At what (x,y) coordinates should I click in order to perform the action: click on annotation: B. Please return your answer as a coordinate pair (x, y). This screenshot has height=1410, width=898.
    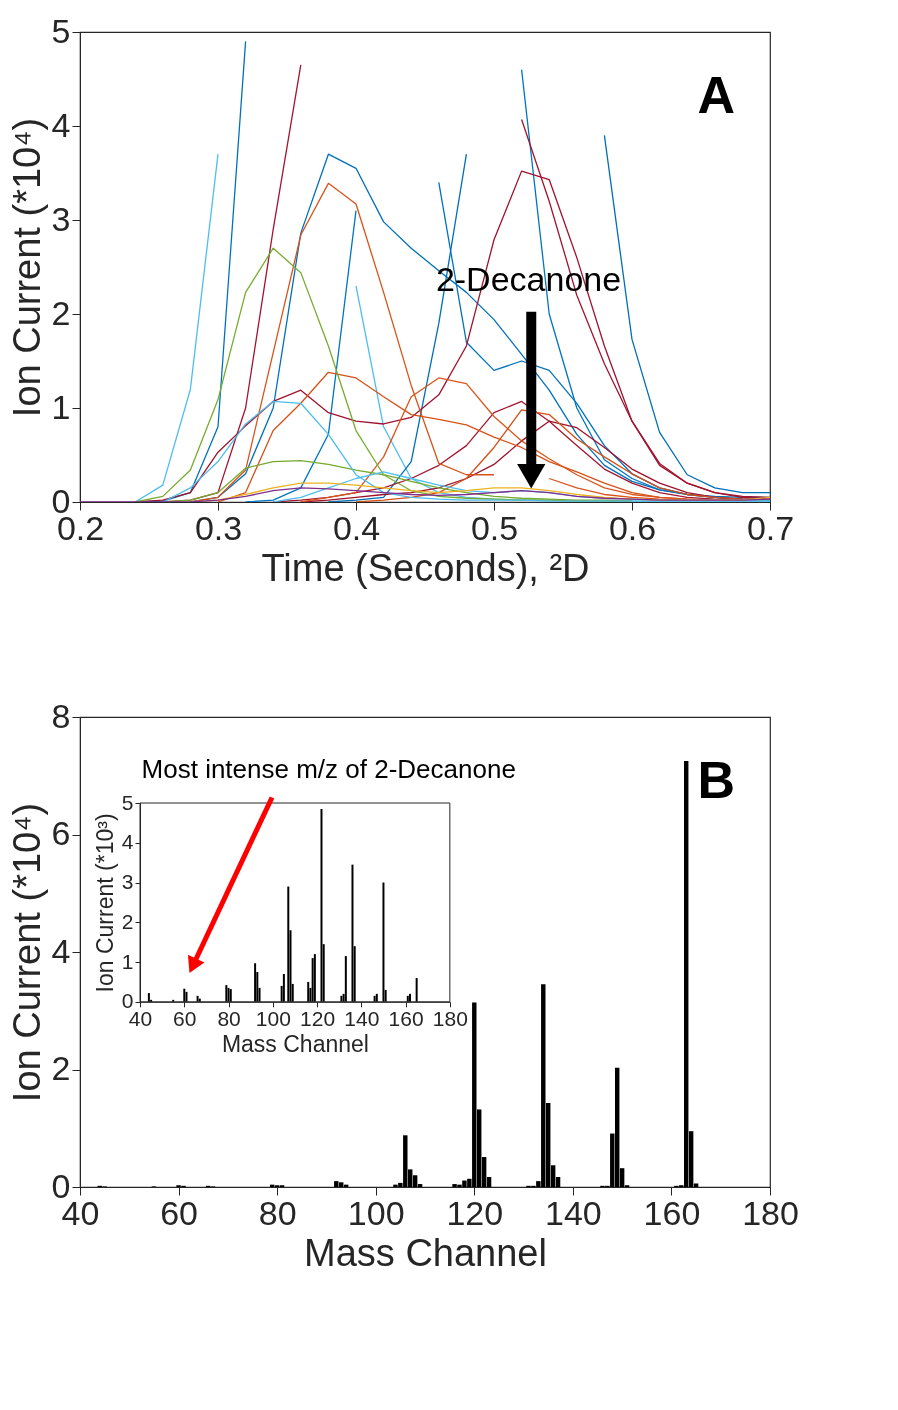
    Looking at the image, I should click on (716, 780).